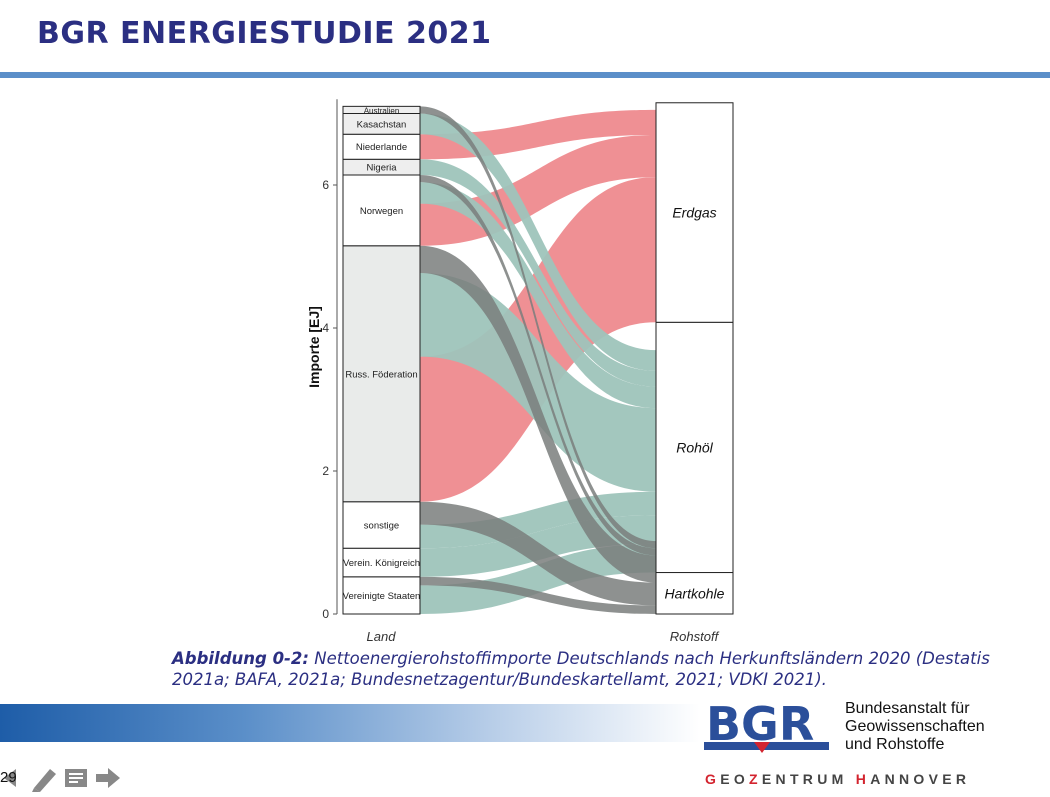 This screenshot has width=1050, height=797. I want to click on node-label-erdgas: Erdgas, so click(694, 213).